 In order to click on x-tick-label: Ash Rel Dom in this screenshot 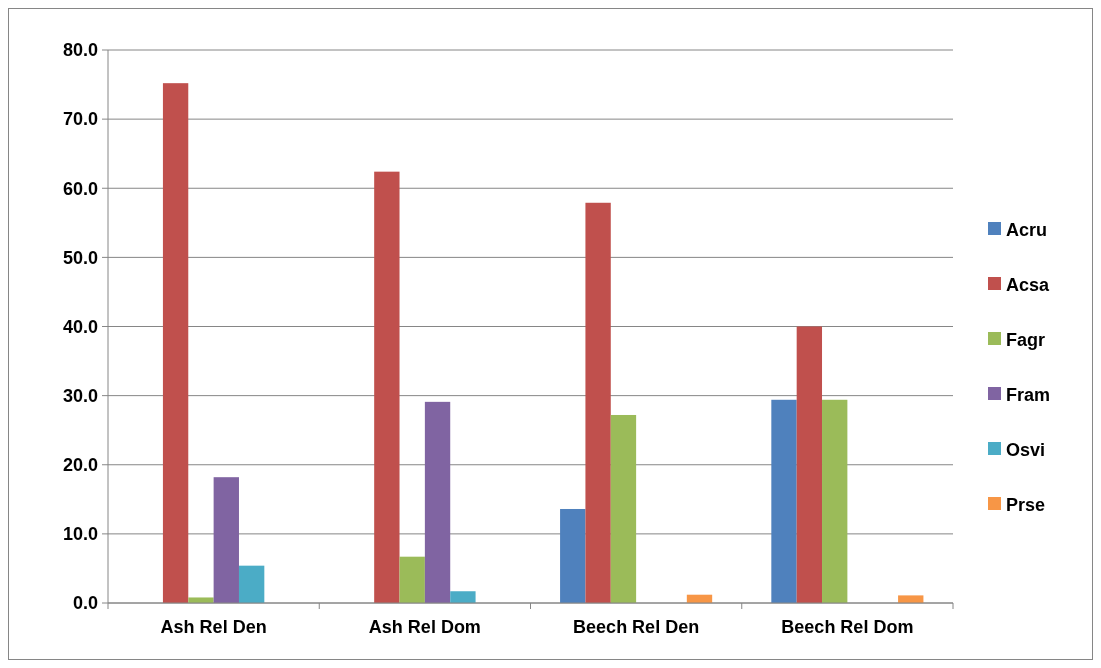, I will do `click(424, 627)`.